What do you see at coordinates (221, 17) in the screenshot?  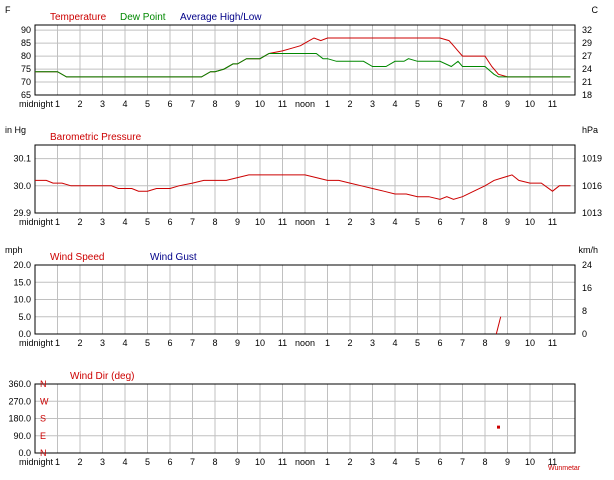 I see `legend-average-high-low: Average High/Low` at bounding box center [221, 17].